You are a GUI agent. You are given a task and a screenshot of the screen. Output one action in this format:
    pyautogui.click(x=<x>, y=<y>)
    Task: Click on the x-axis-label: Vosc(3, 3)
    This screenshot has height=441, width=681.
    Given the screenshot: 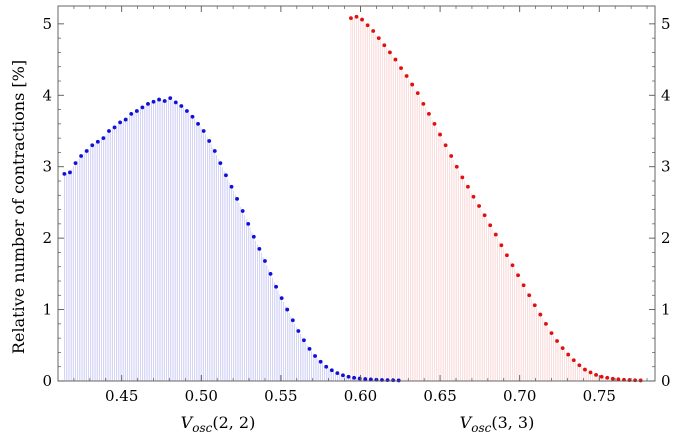 What is the action you would take?
    pyautogui.click(x=497, y=424)
    